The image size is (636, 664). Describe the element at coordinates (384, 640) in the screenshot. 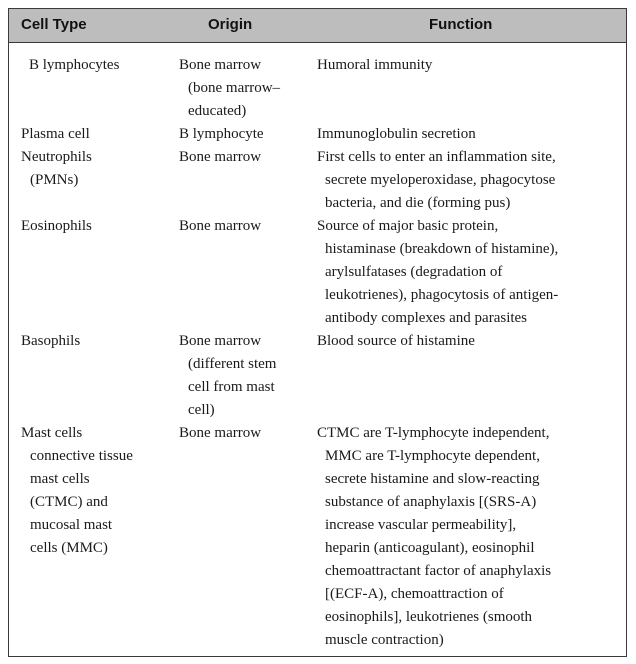

I see `function-text: muscle contraction)` at that location.